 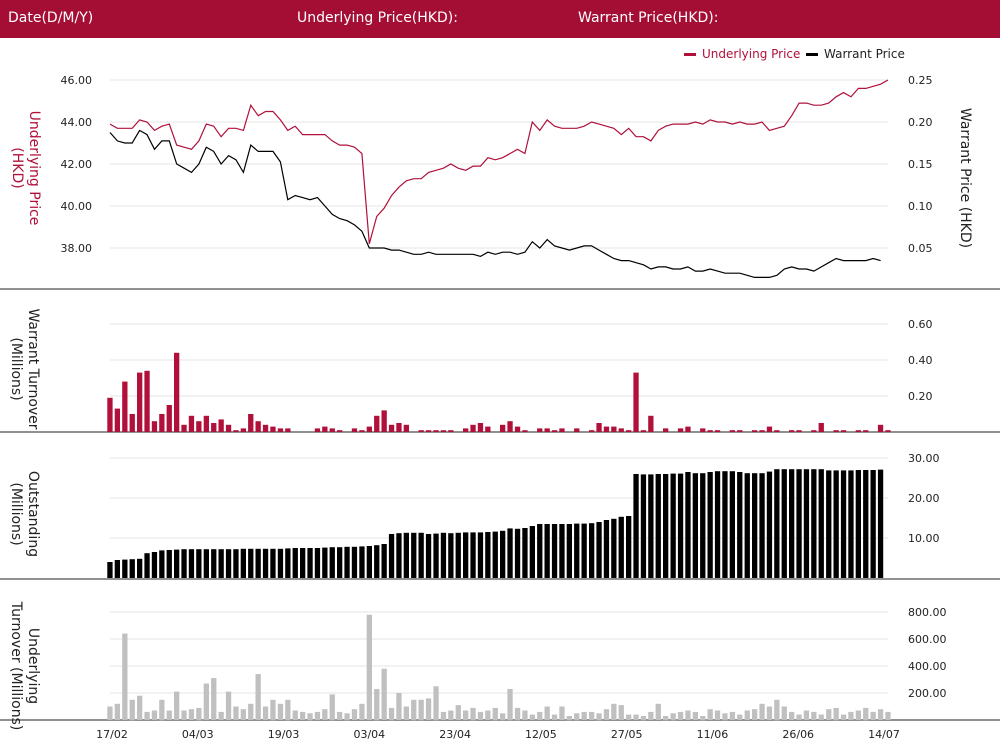 What do you see at coordinates (855, 54) in the screenshot?
I see `legend-warrant: Warrant Price` at bounding box center [855, 54].